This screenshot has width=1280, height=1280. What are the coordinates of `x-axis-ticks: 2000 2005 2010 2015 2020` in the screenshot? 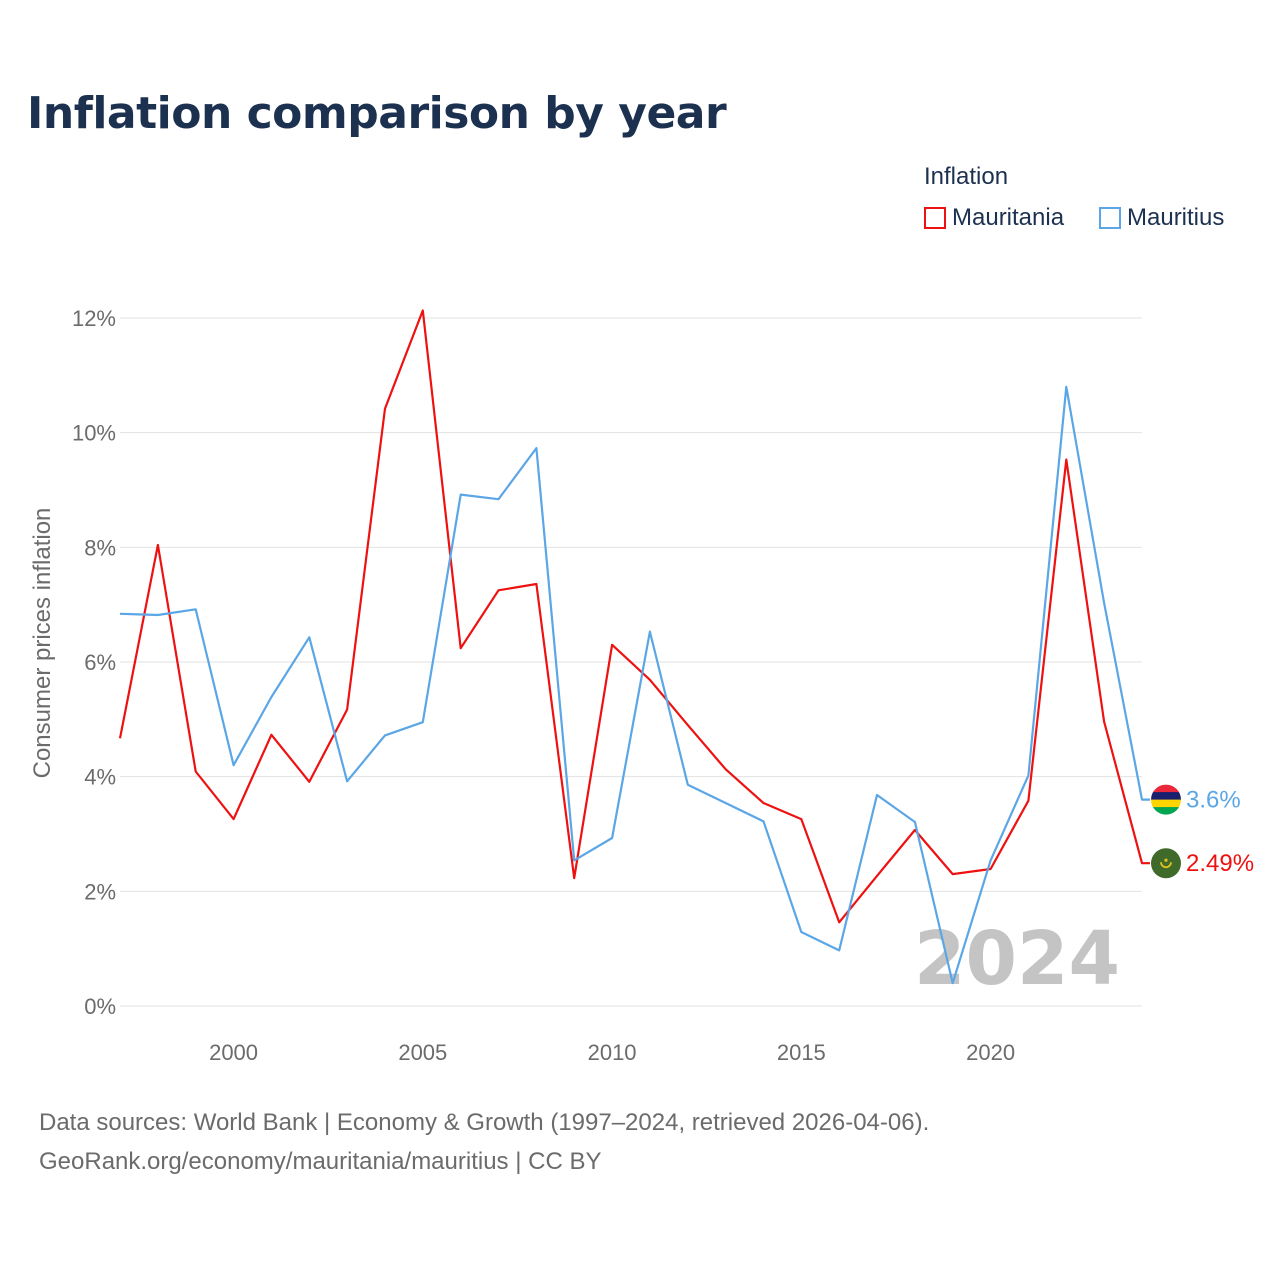 It's located at (612, 1052).